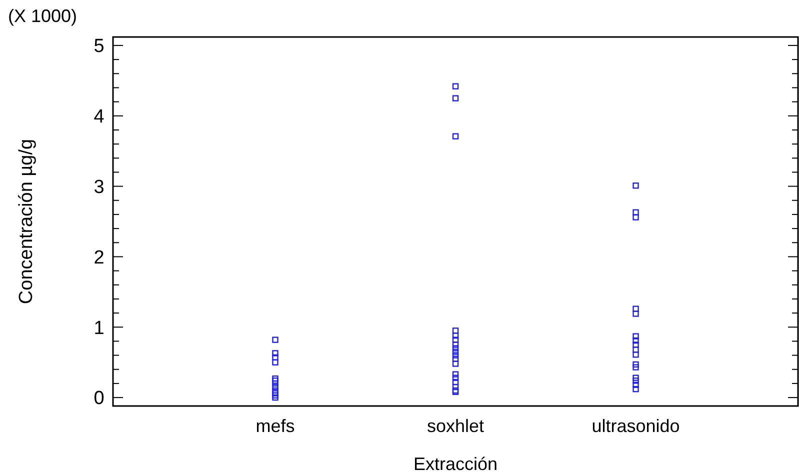 This screenshot has height=474, width=799. Describe the element at coordinates (636, 426) in the screenshot. I see `x-tick-label: ultrasonido` at that location.